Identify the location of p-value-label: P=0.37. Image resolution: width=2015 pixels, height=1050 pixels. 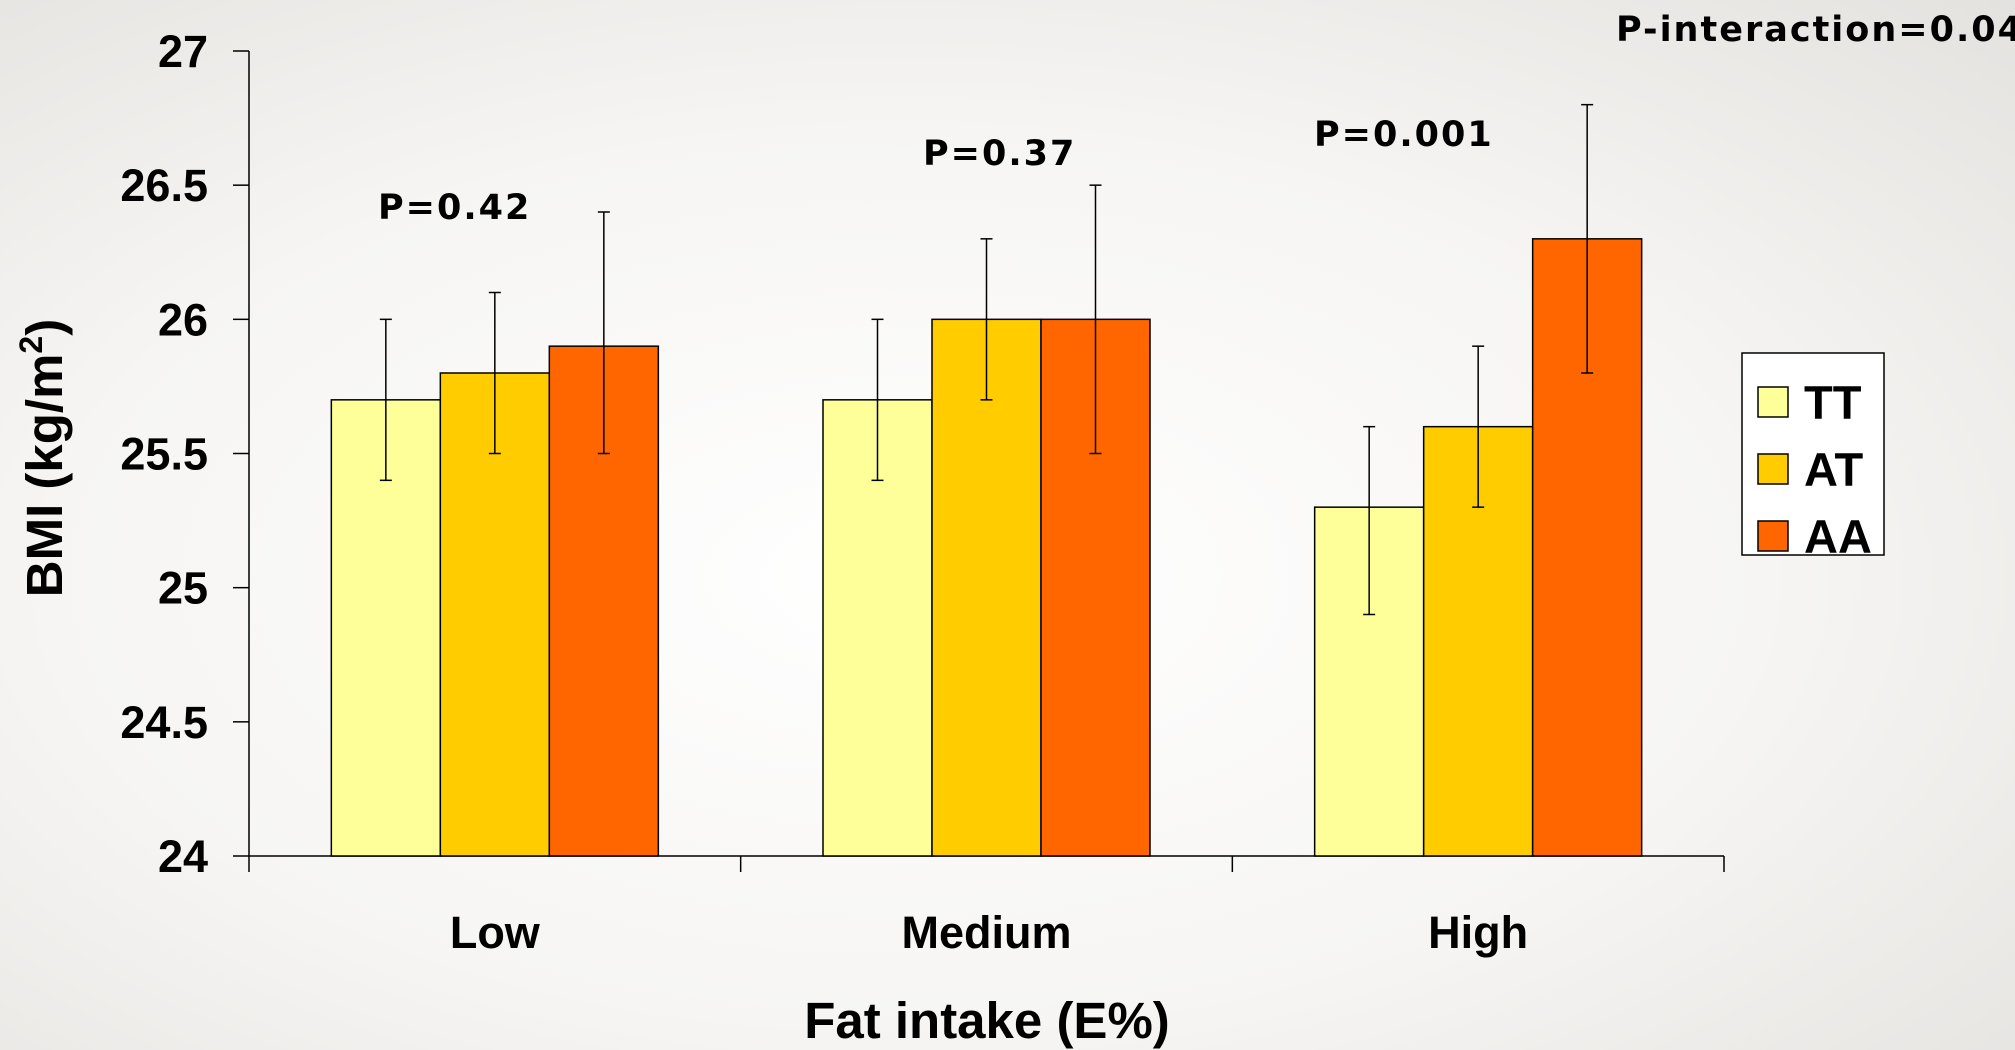
(999, 154).